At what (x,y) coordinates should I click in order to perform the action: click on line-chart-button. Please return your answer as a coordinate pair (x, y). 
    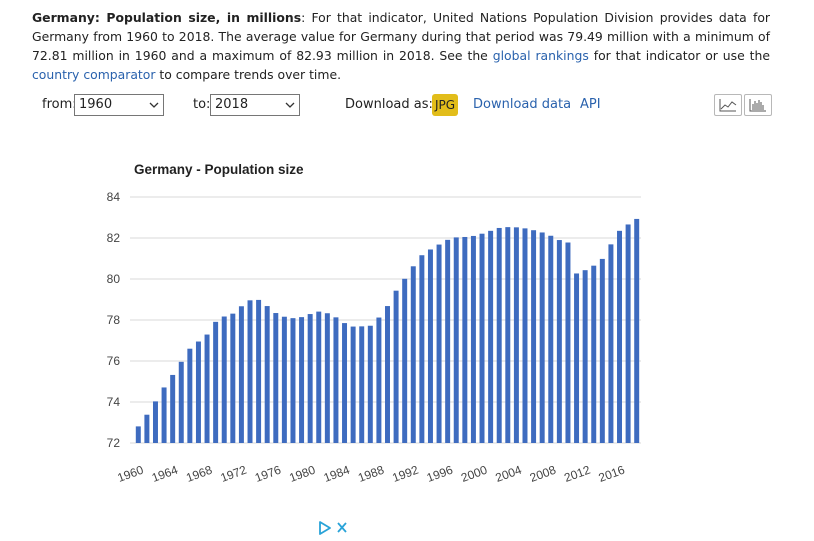
    Looking at the image, I should click on (728, 105).